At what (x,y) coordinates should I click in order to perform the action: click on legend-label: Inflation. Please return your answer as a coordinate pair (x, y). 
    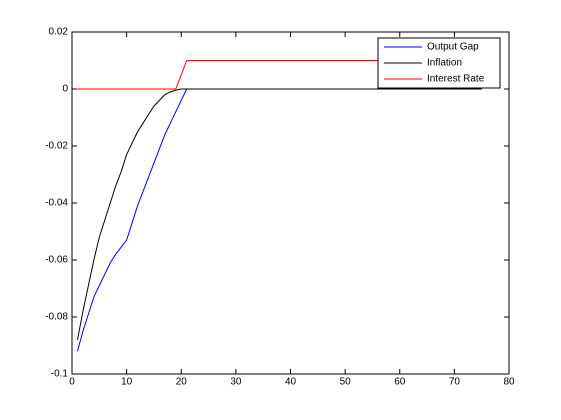
    Looking at the image, I should click on (444, 63).